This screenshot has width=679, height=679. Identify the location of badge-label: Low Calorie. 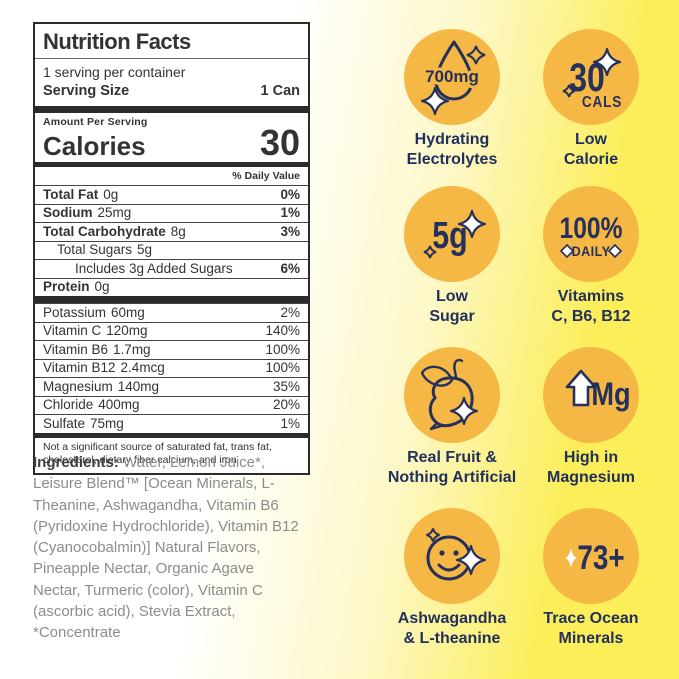
(591, 150).